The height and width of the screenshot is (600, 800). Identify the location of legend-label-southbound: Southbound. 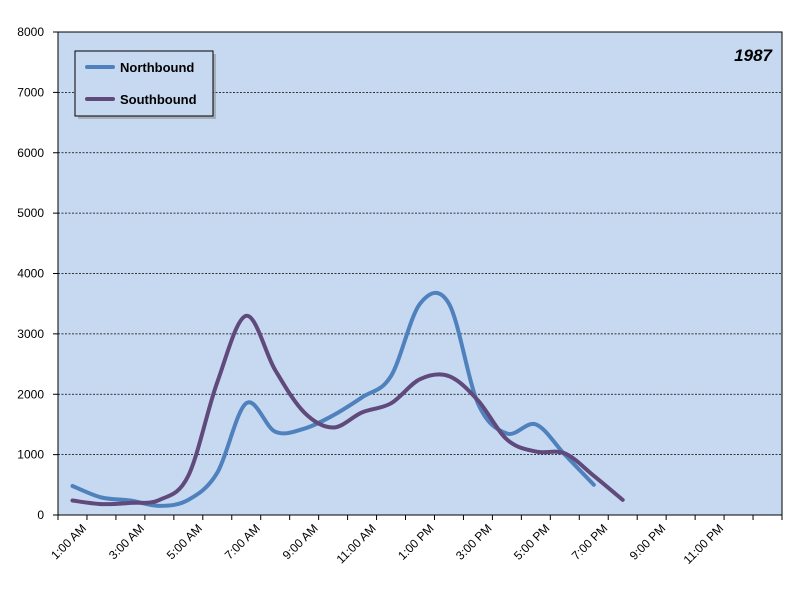
(158, 99).